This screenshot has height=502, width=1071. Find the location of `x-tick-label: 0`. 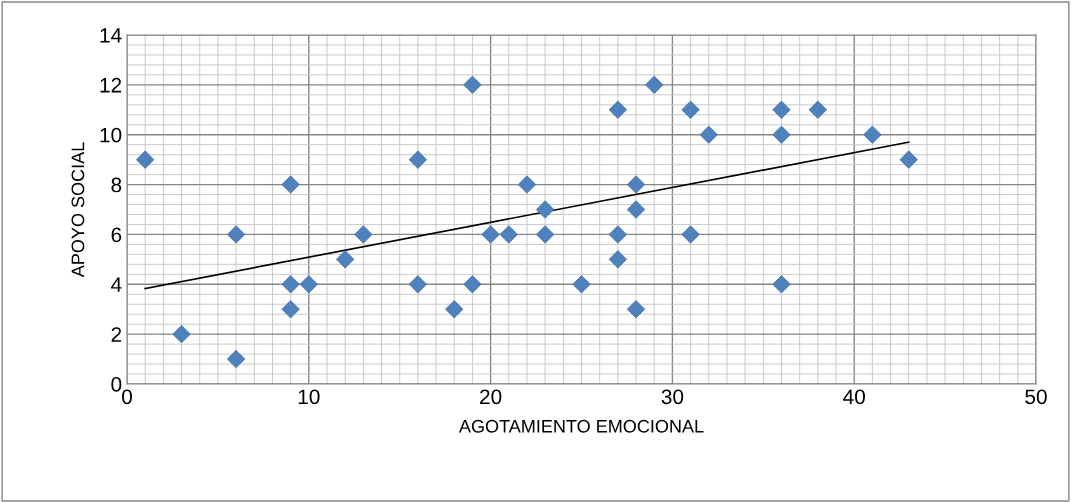

x-tick-label: 0 is located at coordinates (127, 397).